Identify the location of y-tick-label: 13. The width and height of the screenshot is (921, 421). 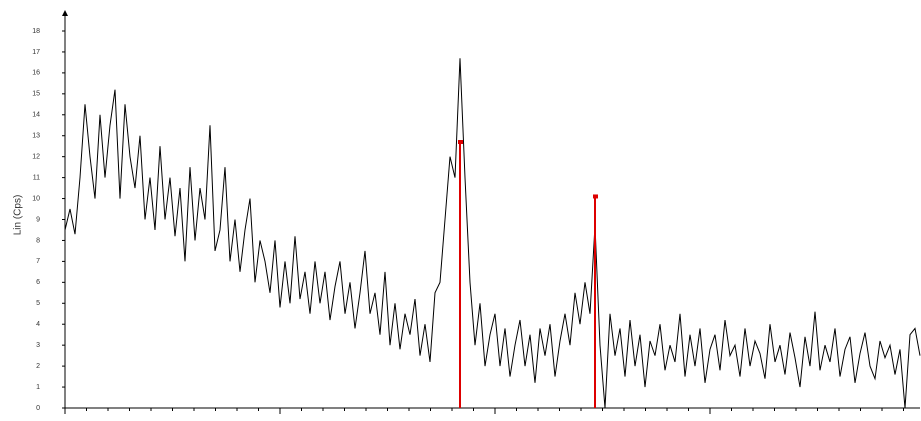
(36, 136).